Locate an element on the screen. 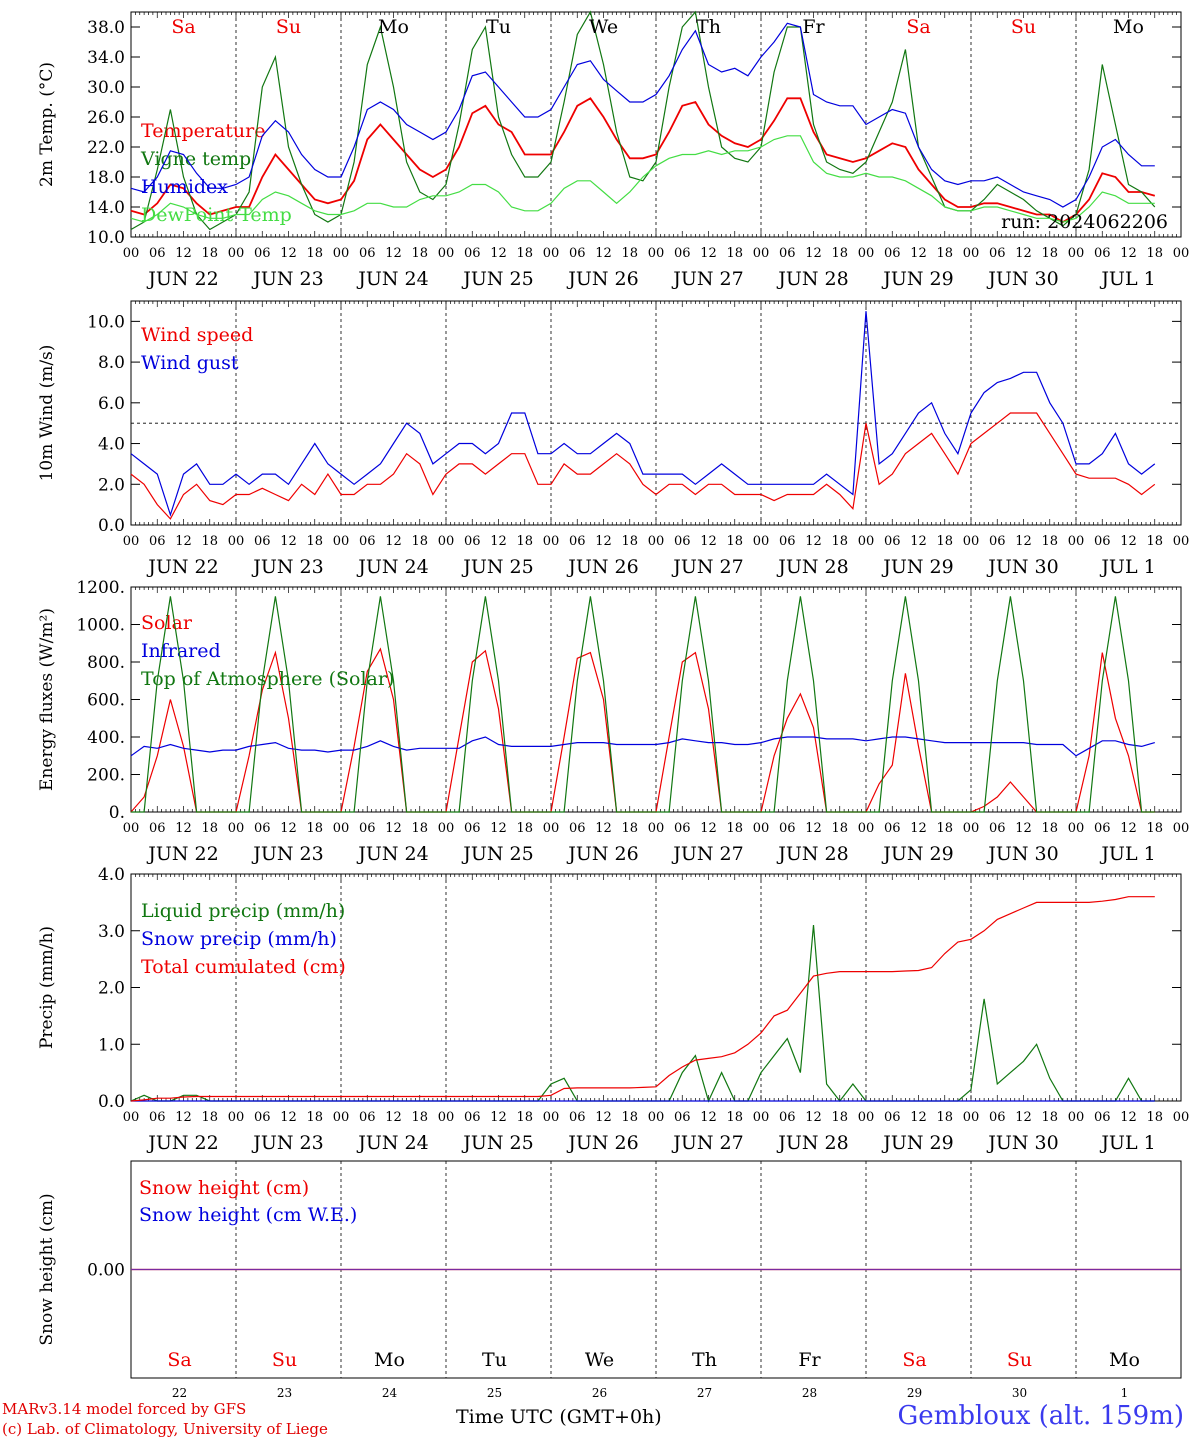 The width and height of the screenshot is (1194, 1440). legend-entry: DewPoint Temp is located at coordinates (216, 215).